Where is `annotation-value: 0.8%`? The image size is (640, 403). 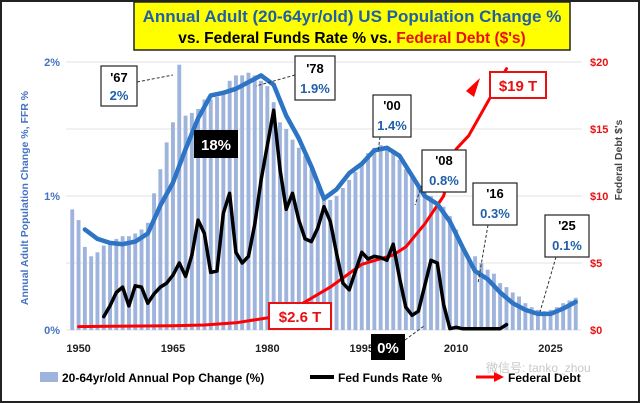
annotation-value: 0.8% is located at coordinates (444, 180).